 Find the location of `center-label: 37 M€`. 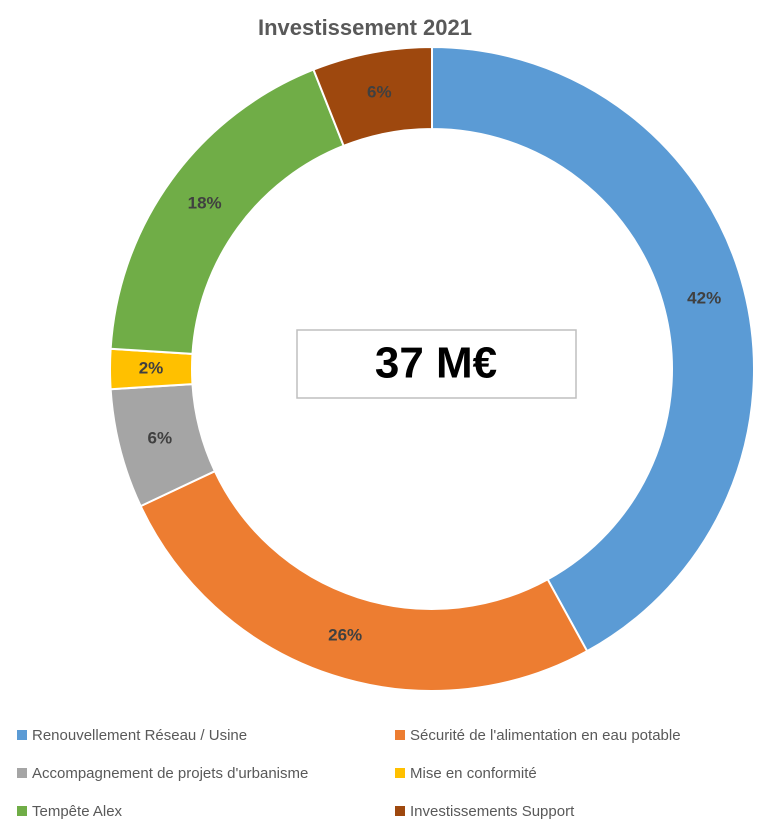

center-label: 37 M€ is located at coordinates (436, 363).